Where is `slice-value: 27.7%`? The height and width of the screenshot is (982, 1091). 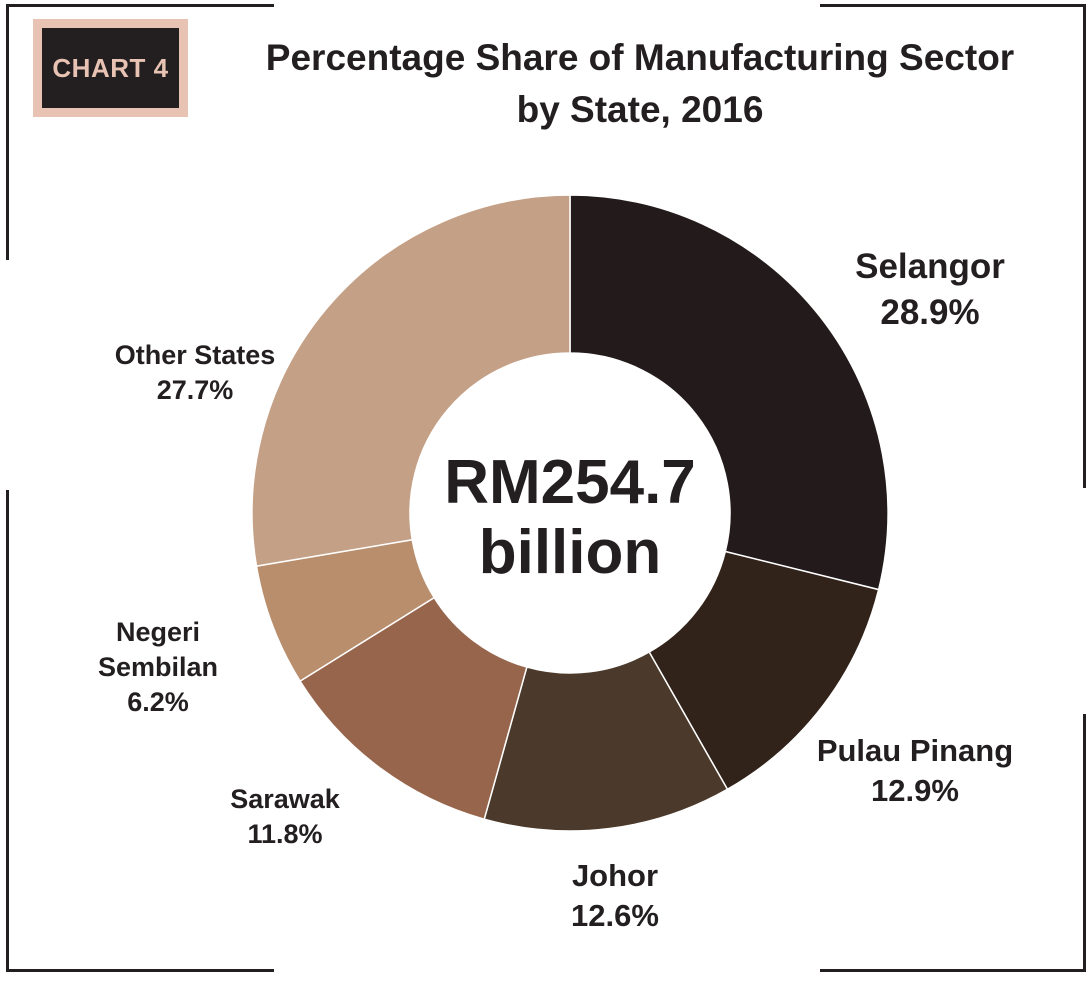
slice-value: 27.7% is located at coordinates (195, 390).